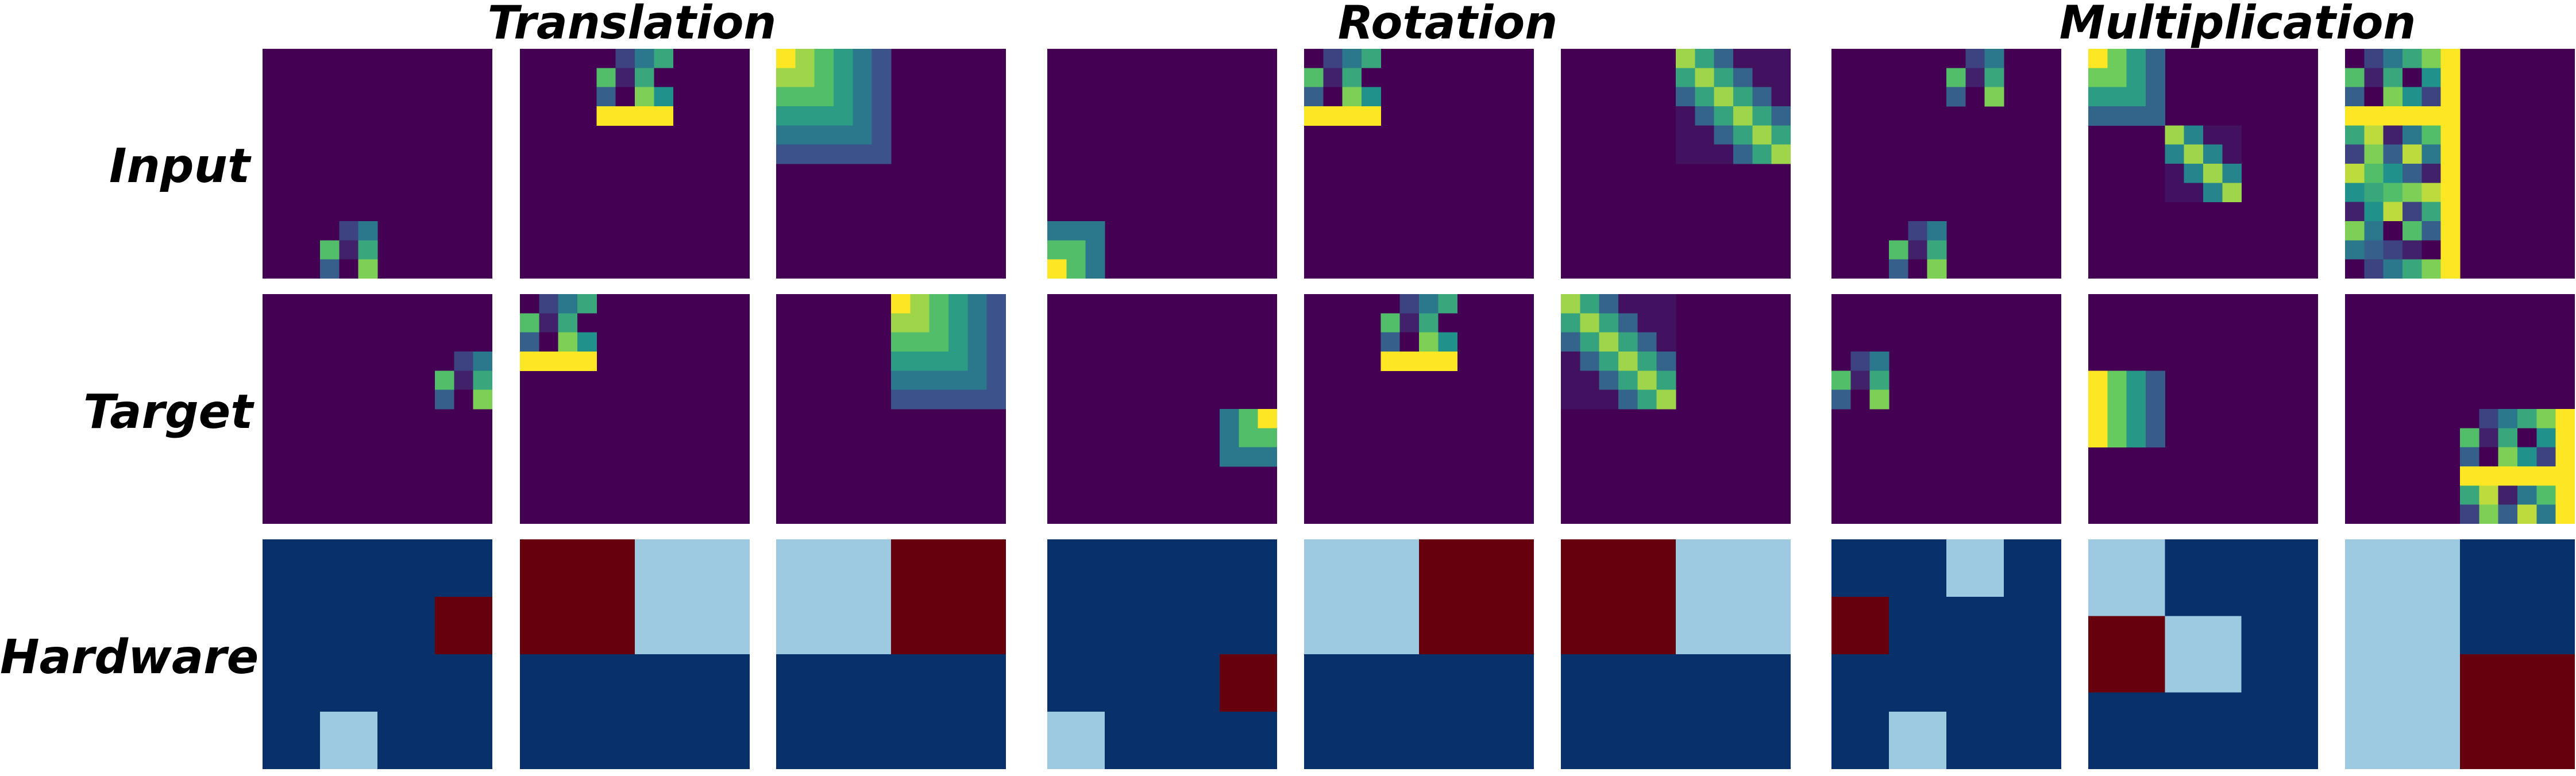  I want to click on hardware-heatmap, so click(2203, 654).